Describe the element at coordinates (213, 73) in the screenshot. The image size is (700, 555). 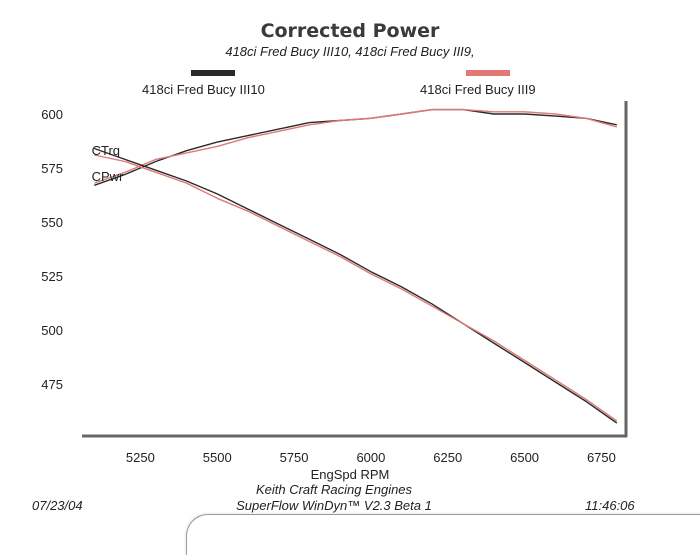
I see `legend-swatch-series-a` at that location.